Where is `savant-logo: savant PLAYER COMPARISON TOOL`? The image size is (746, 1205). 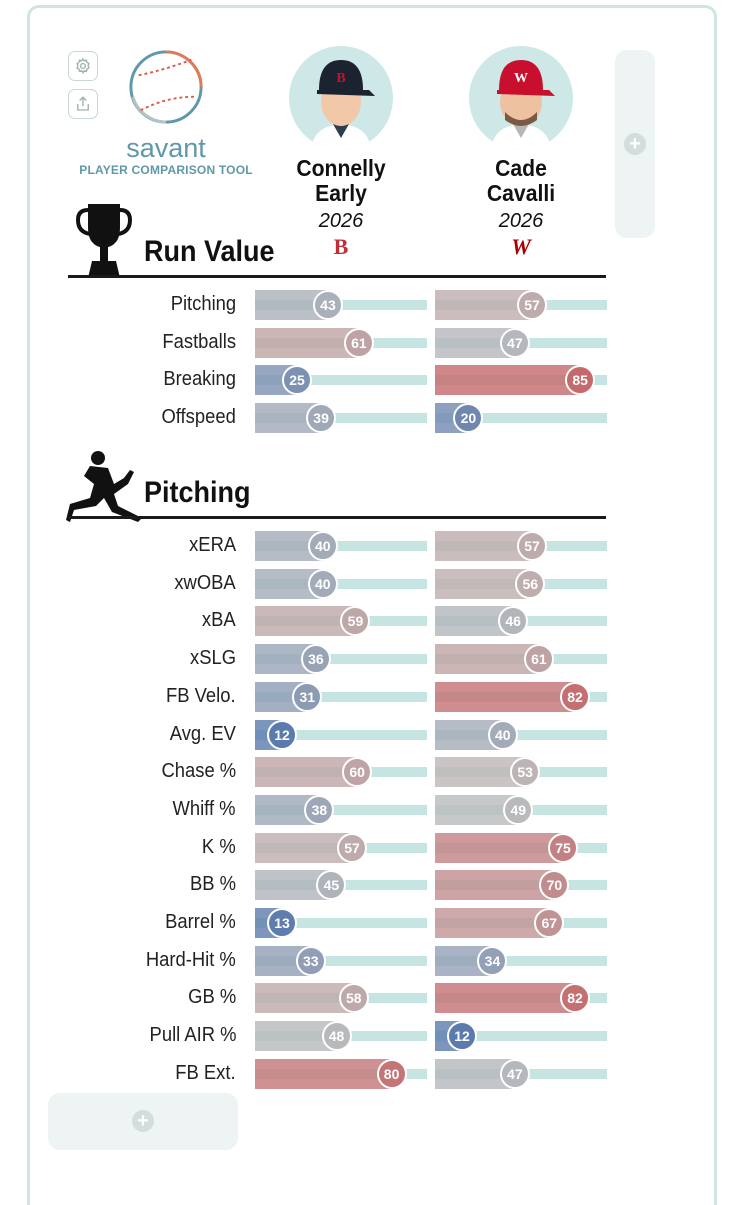
savant-logo: savant PLAYER COMPARISON TOOL is located at coordinates (166, 112).